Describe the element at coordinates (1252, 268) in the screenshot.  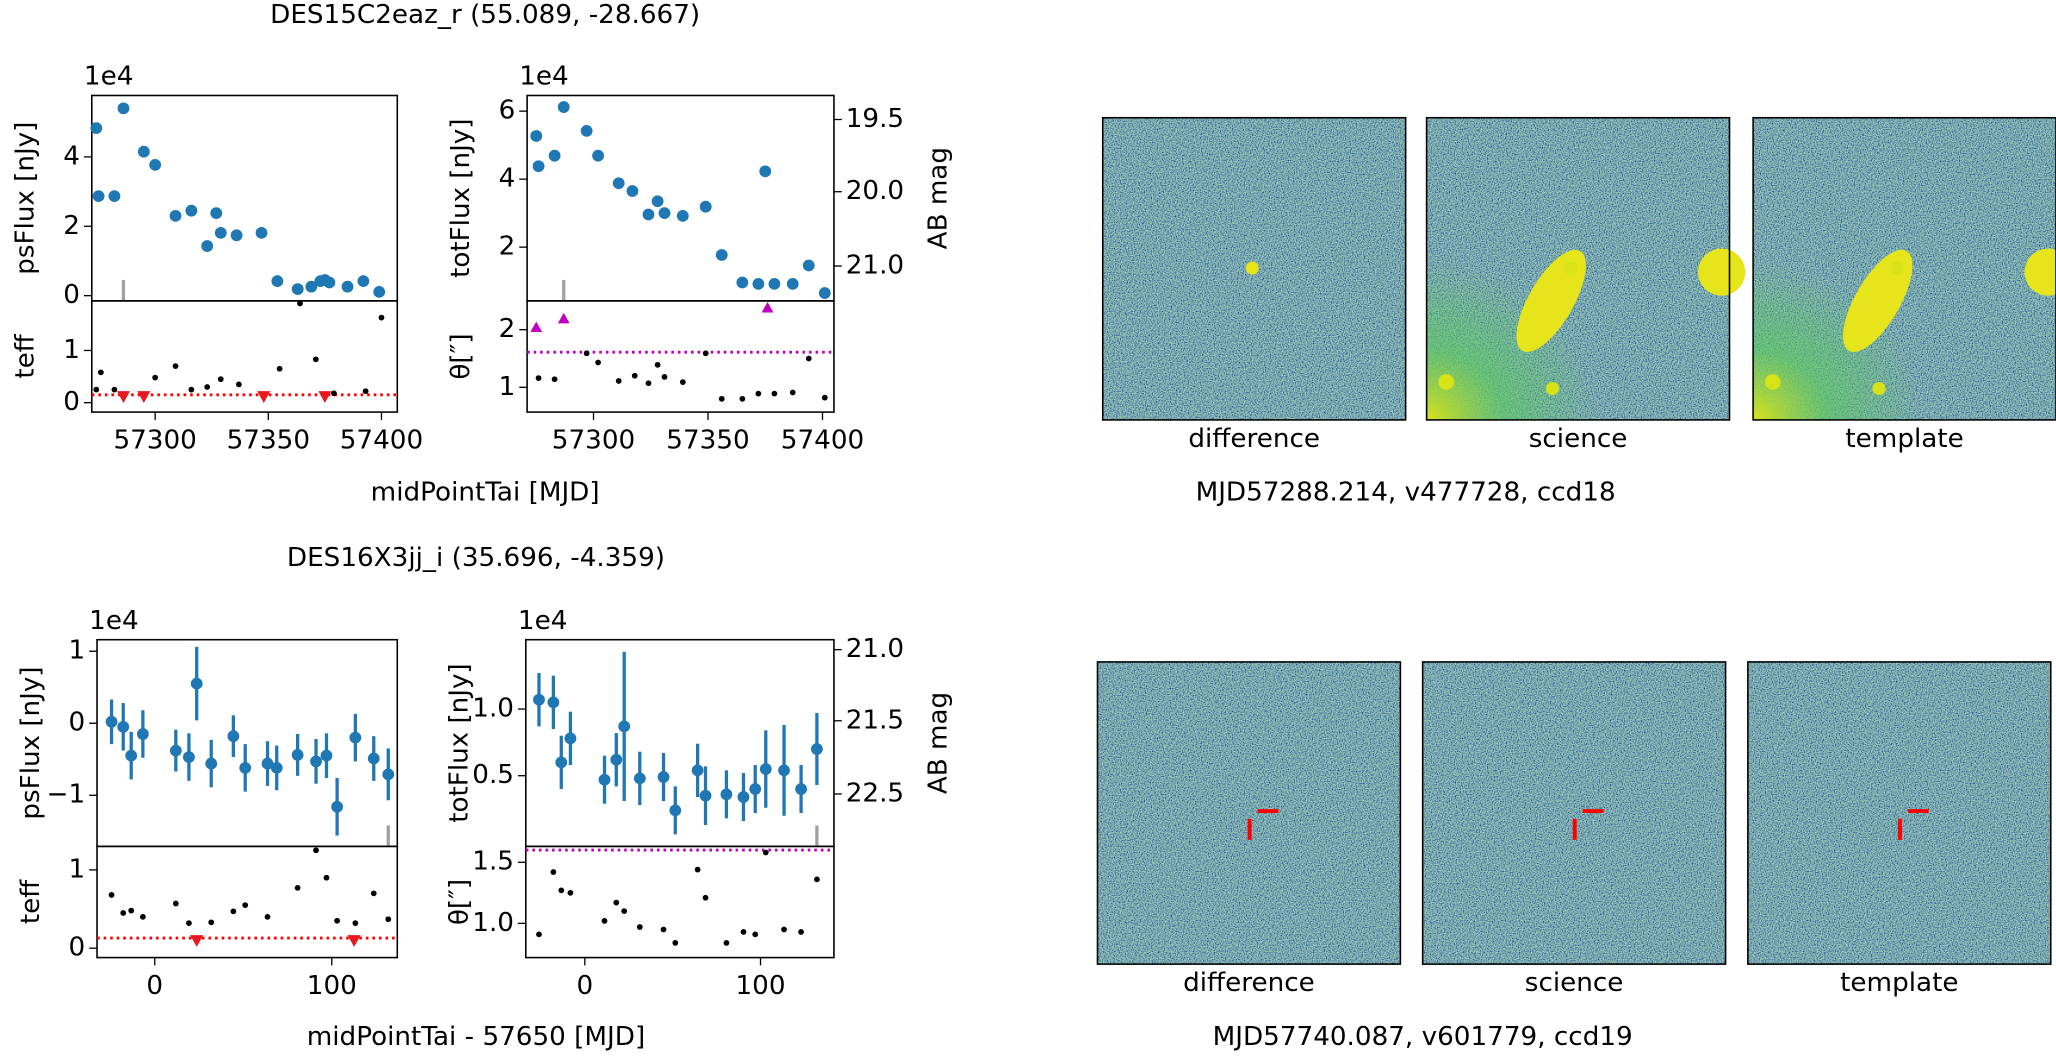
I see `source` at that location.